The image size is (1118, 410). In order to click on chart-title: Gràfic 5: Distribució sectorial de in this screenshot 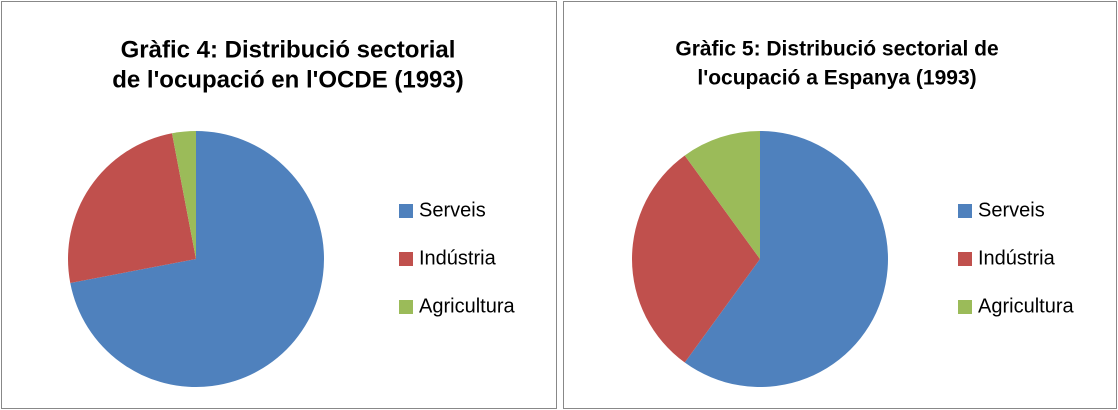, I will do `click(836, 49)`.